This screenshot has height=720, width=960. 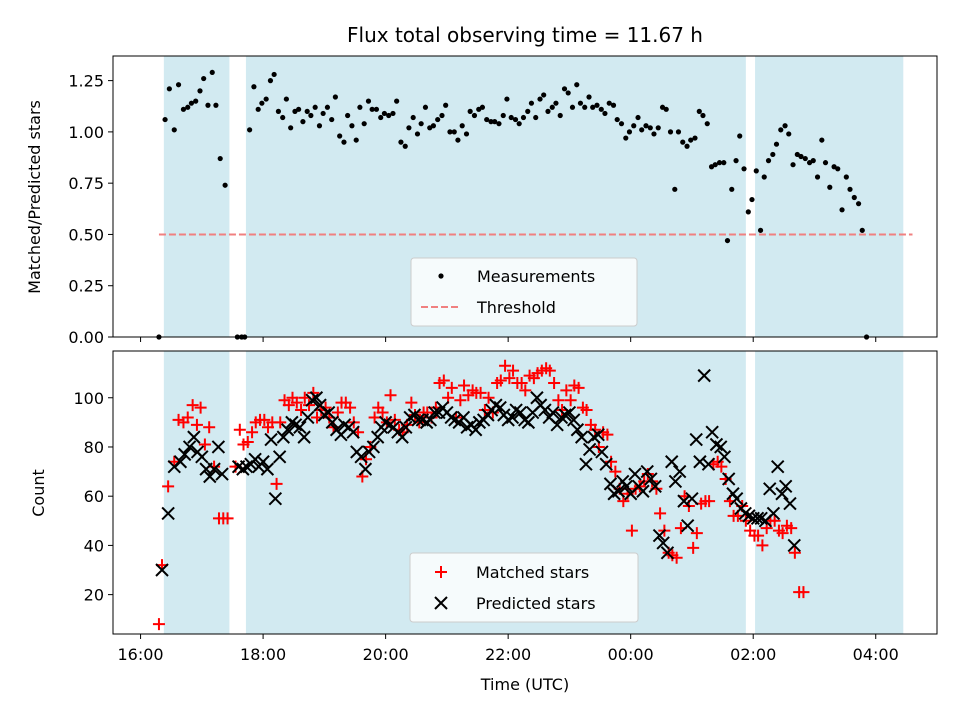 What do you see at coordinates (524, 684) in the screenshot?
I see `x-axis-label: Time (UTC)` at bounding box center [524, 684].